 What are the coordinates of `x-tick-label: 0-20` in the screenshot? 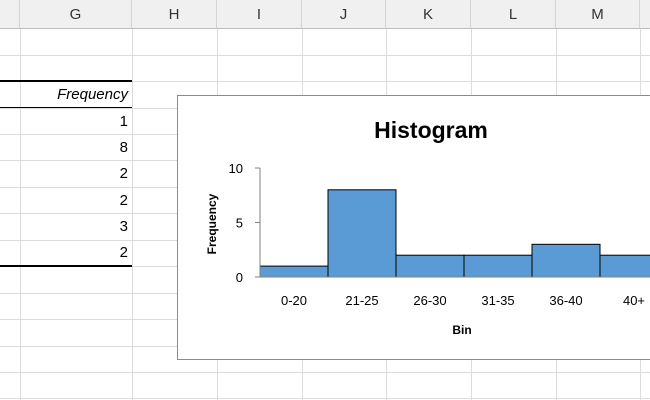 It's located at (294, 300).